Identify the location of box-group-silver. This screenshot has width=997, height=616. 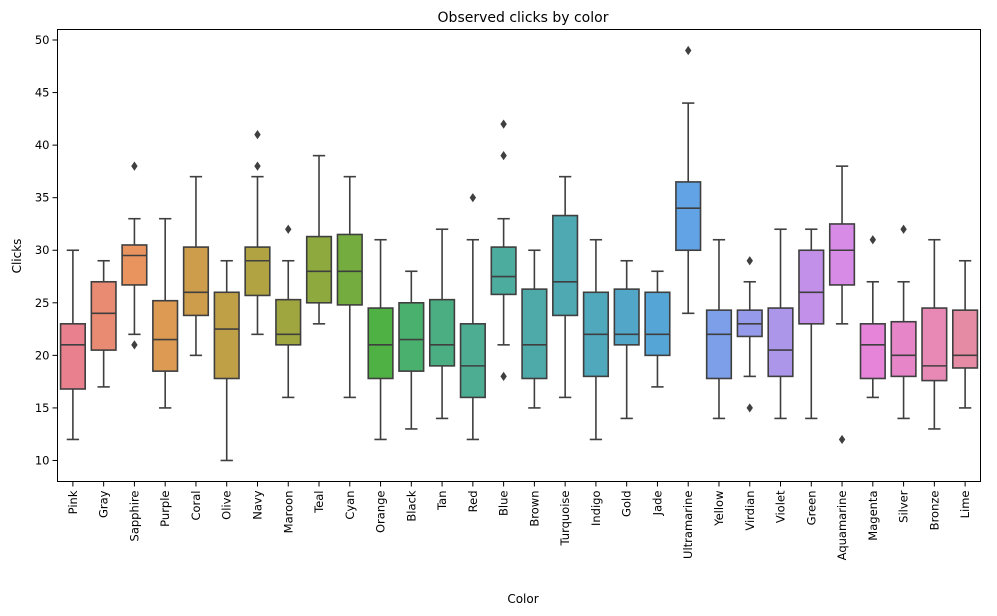
(903, 322).